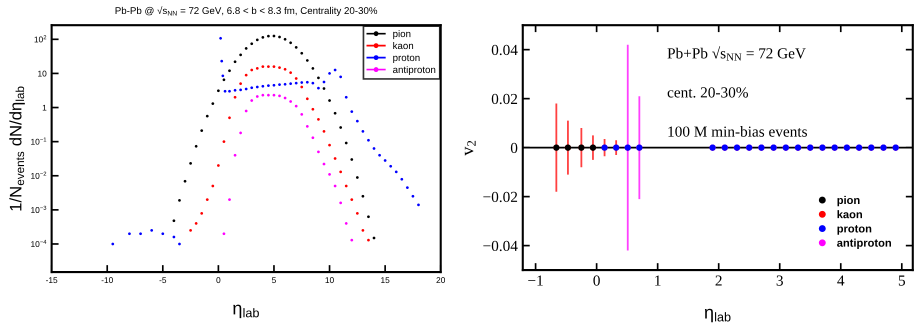  What do you see at coordinates (840, 281) in the screenshot?
I see `x-tick-label: 4` at bounding box center [840, 281].